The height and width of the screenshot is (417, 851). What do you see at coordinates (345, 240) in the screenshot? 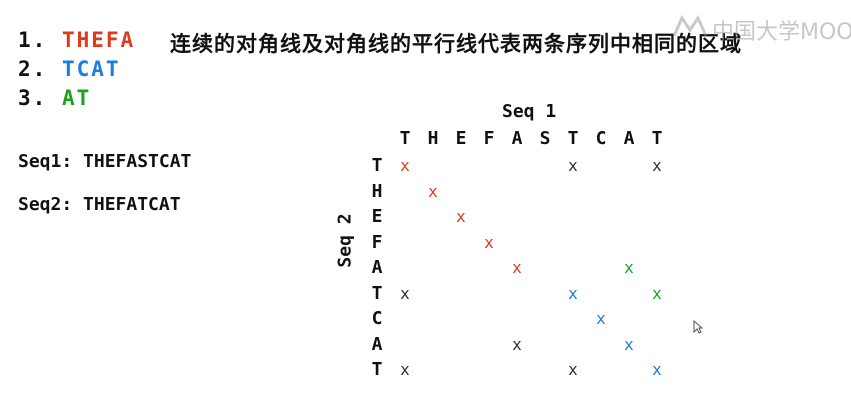
I see `matrix-seq2-title: Seq 2` at bounding box center [345, 240].